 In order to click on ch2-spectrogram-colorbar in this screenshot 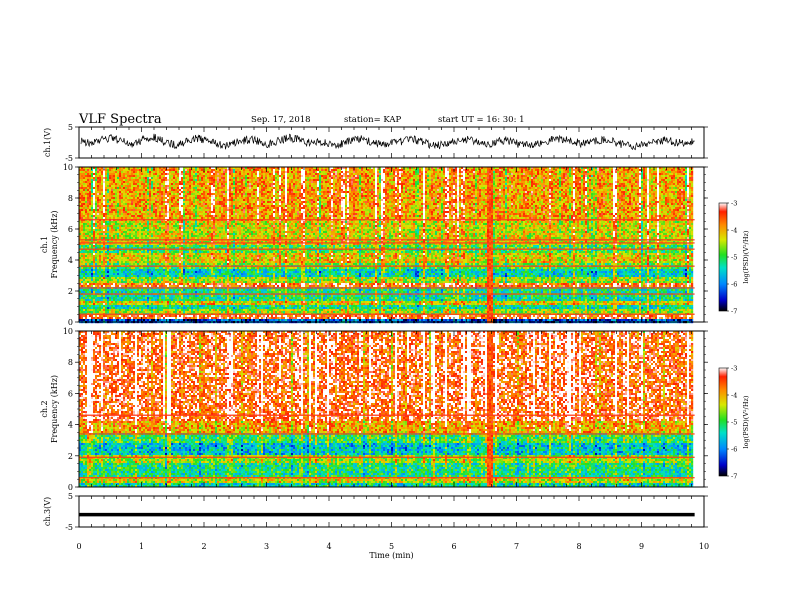, I will do `click(723, 422)`.